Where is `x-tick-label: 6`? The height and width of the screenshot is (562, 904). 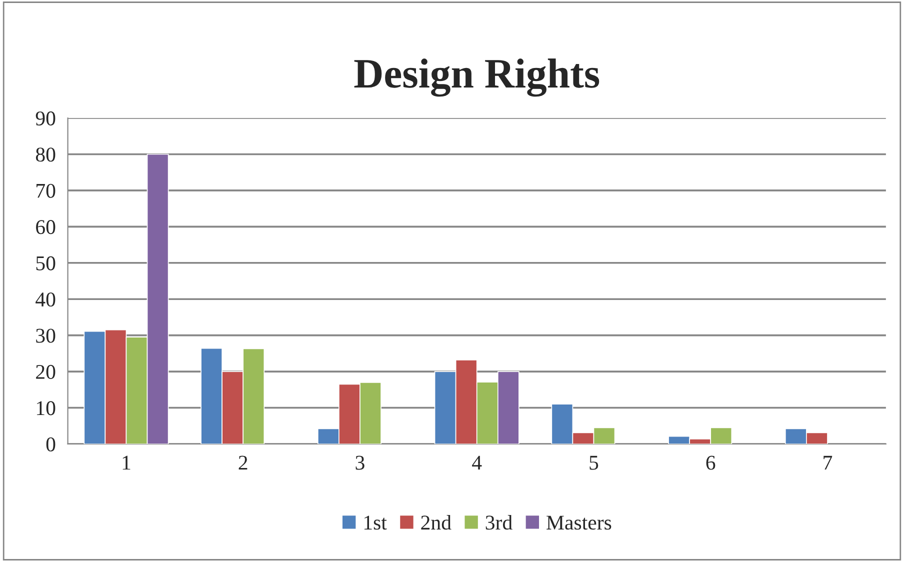 x-tick-label: 6 is located at coordinates (711, 463).